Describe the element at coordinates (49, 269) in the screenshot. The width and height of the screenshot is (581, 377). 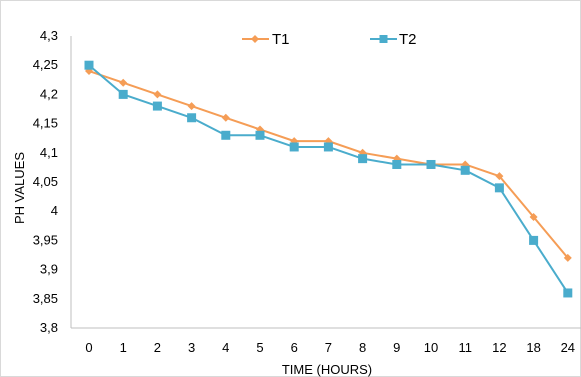
I see `y-tick-label: 3,9` at that location.